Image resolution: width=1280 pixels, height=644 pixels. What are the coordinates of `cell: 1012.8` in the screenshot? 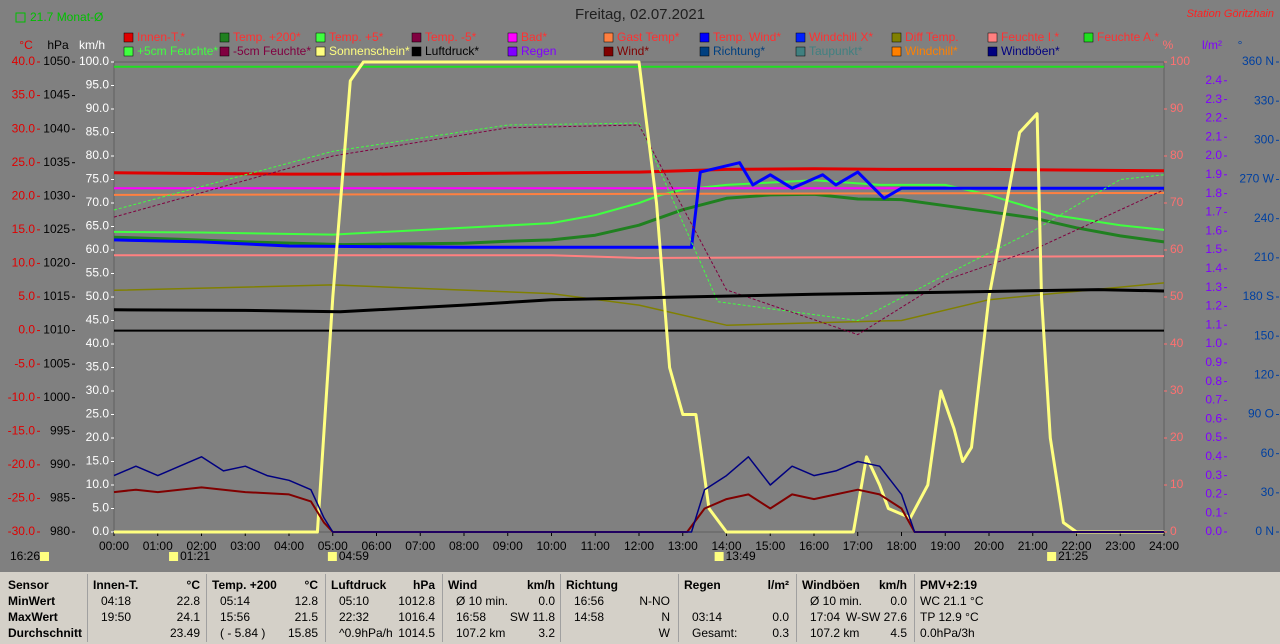 It's located at (416, 601).